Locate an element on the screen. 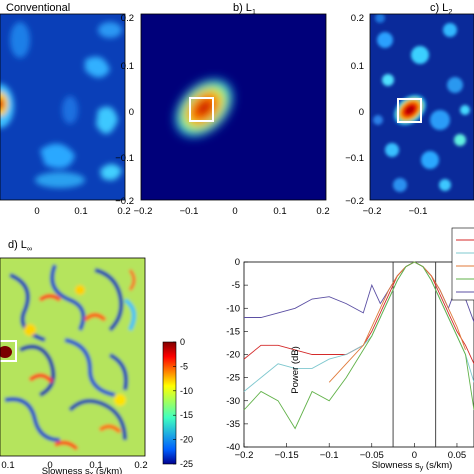 This screenshot has height=474, width=474. panel-b-xticks: −0.2 −0.1 0 0.1 0.2 is located at coordinates (232, 211).